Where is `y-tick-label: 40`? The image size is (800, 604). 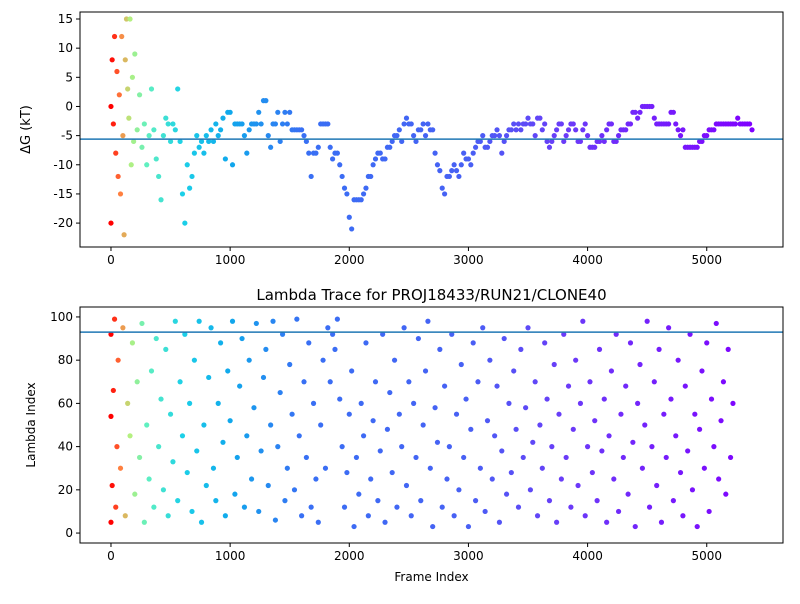 y-tick-label: 40 is located at coordinates (65, 447).